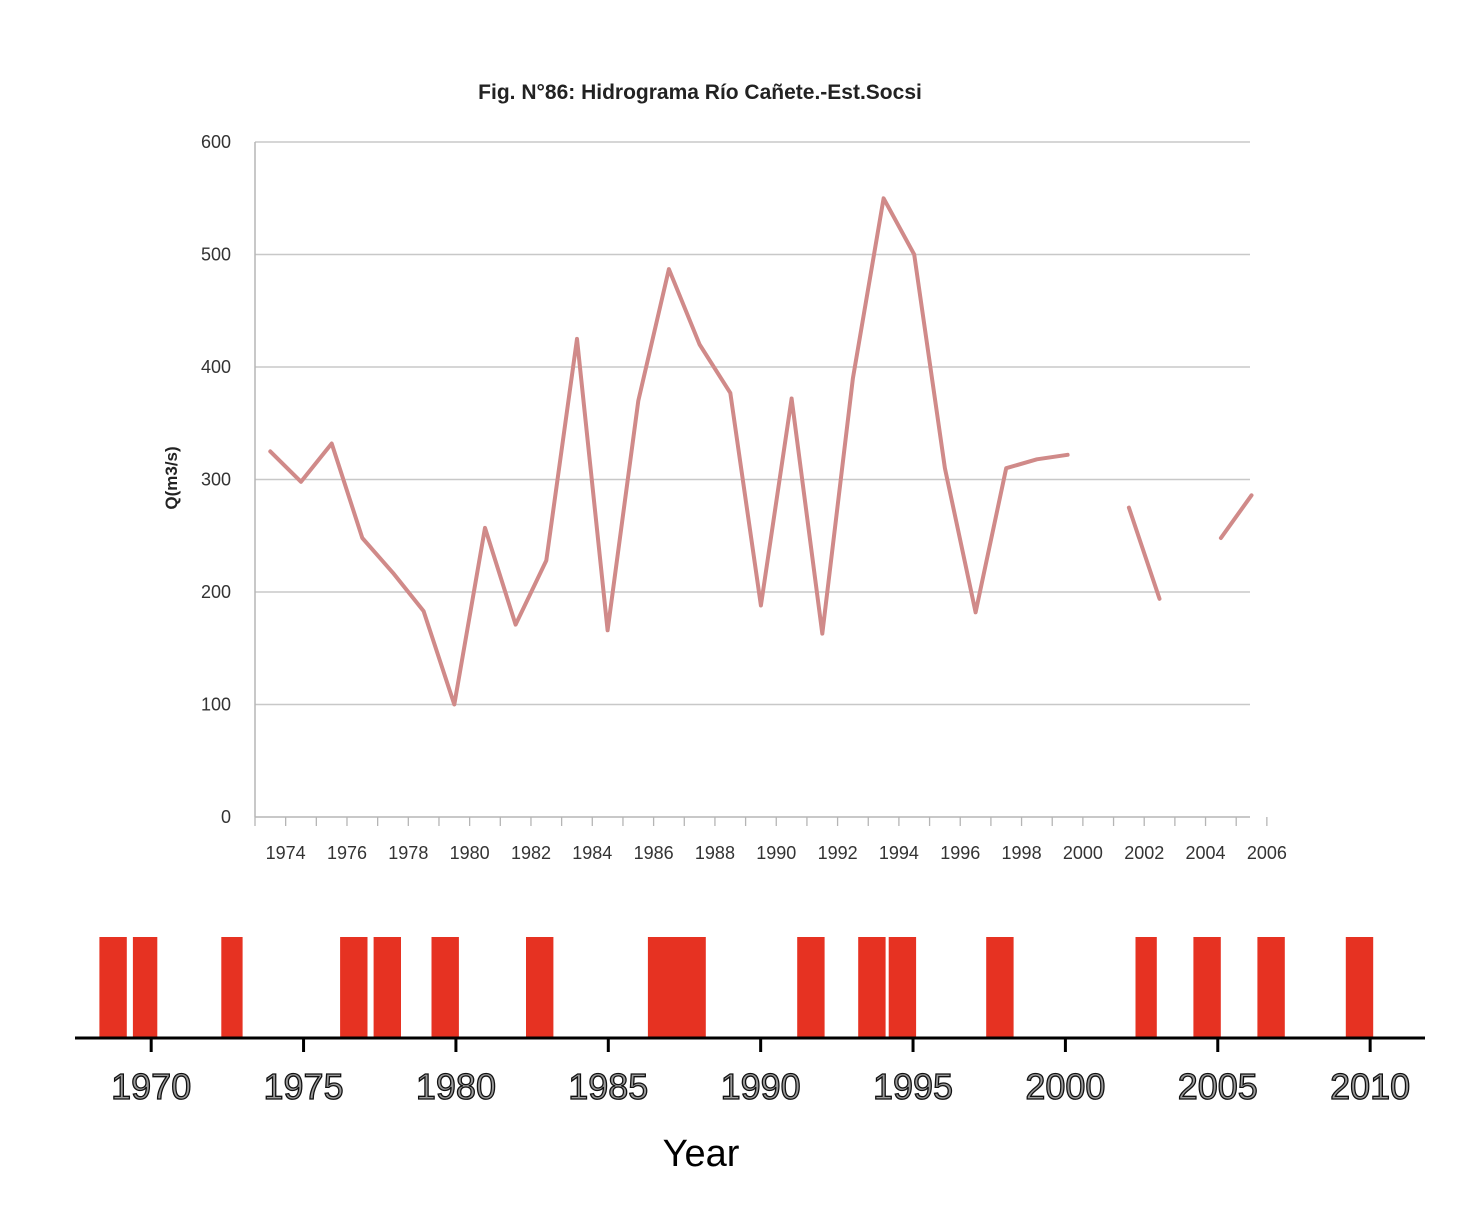  I want to click on y-tick-label: 400, so click(216, 367).